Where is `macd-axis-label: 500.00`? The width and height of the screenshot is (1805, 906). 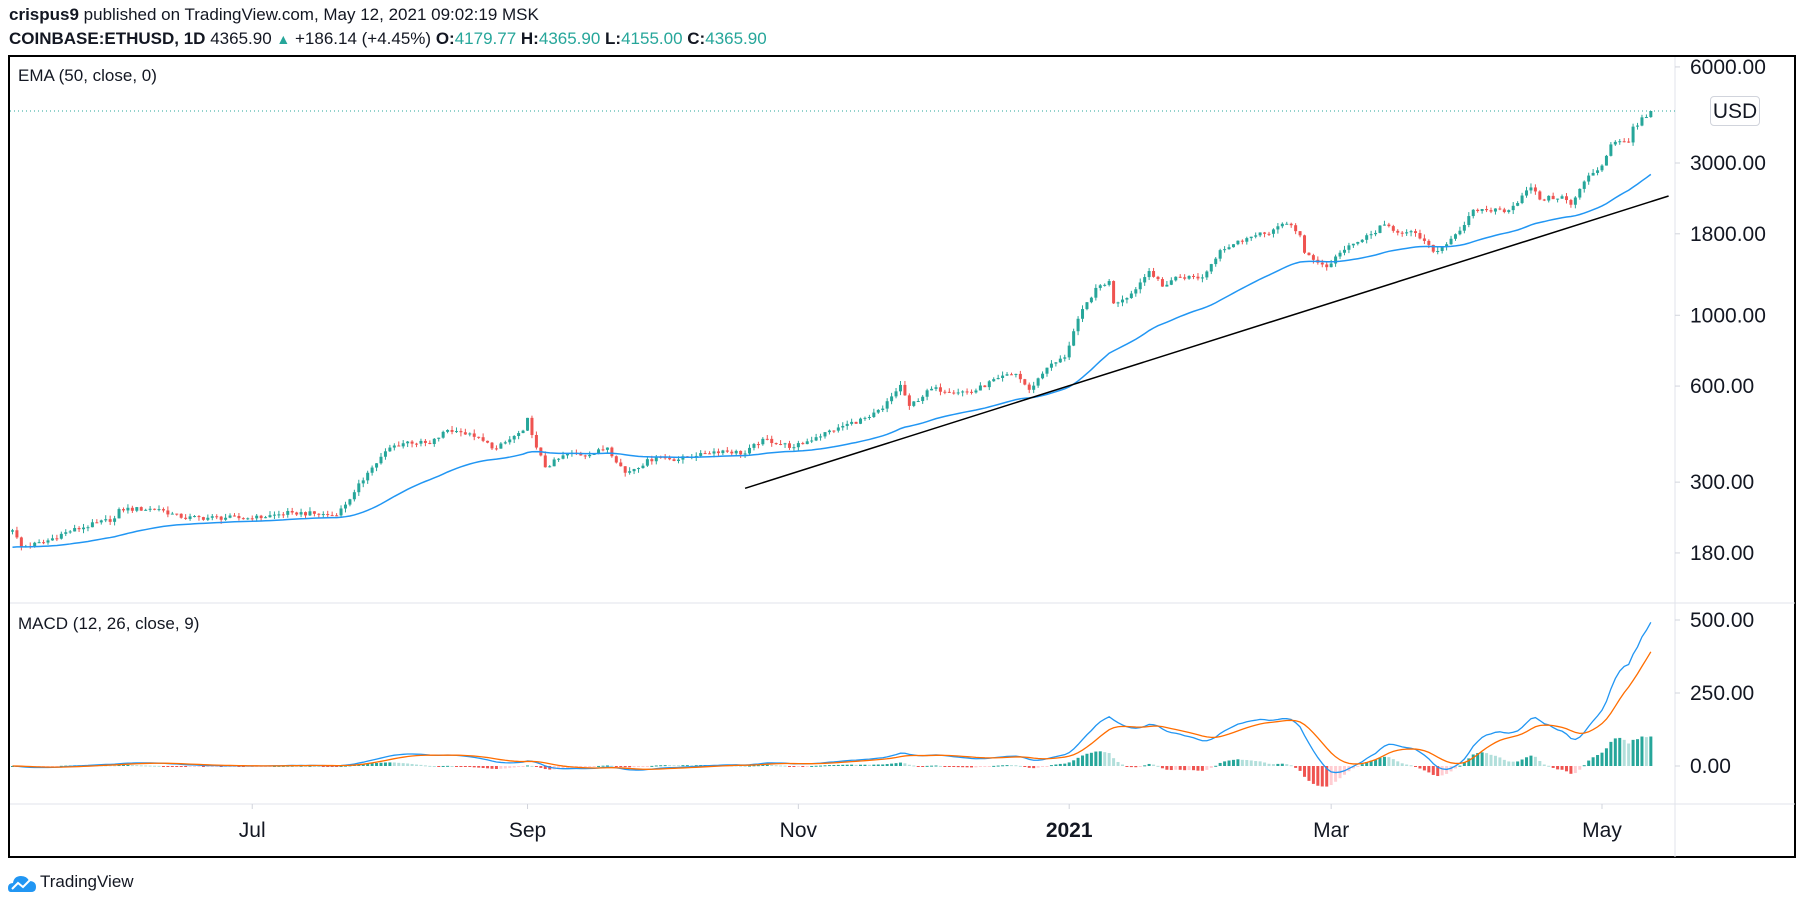
macd-axis-label: 500.00 is located at coordinates (1722, 620).